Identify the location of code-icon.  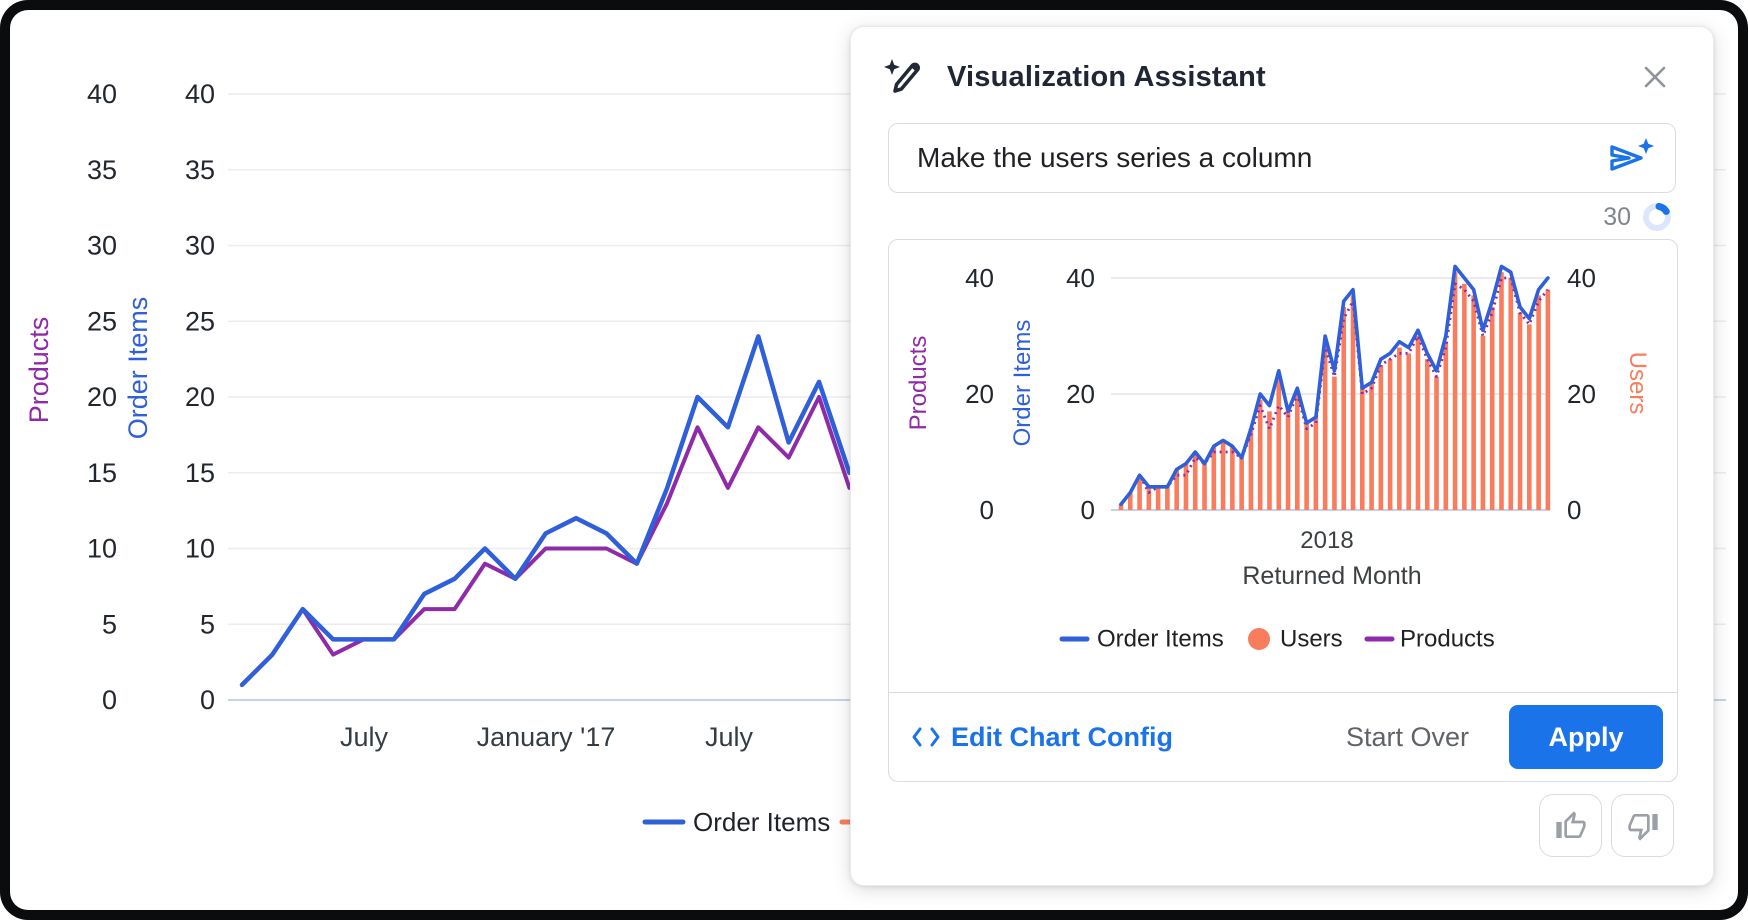
(926, 737).